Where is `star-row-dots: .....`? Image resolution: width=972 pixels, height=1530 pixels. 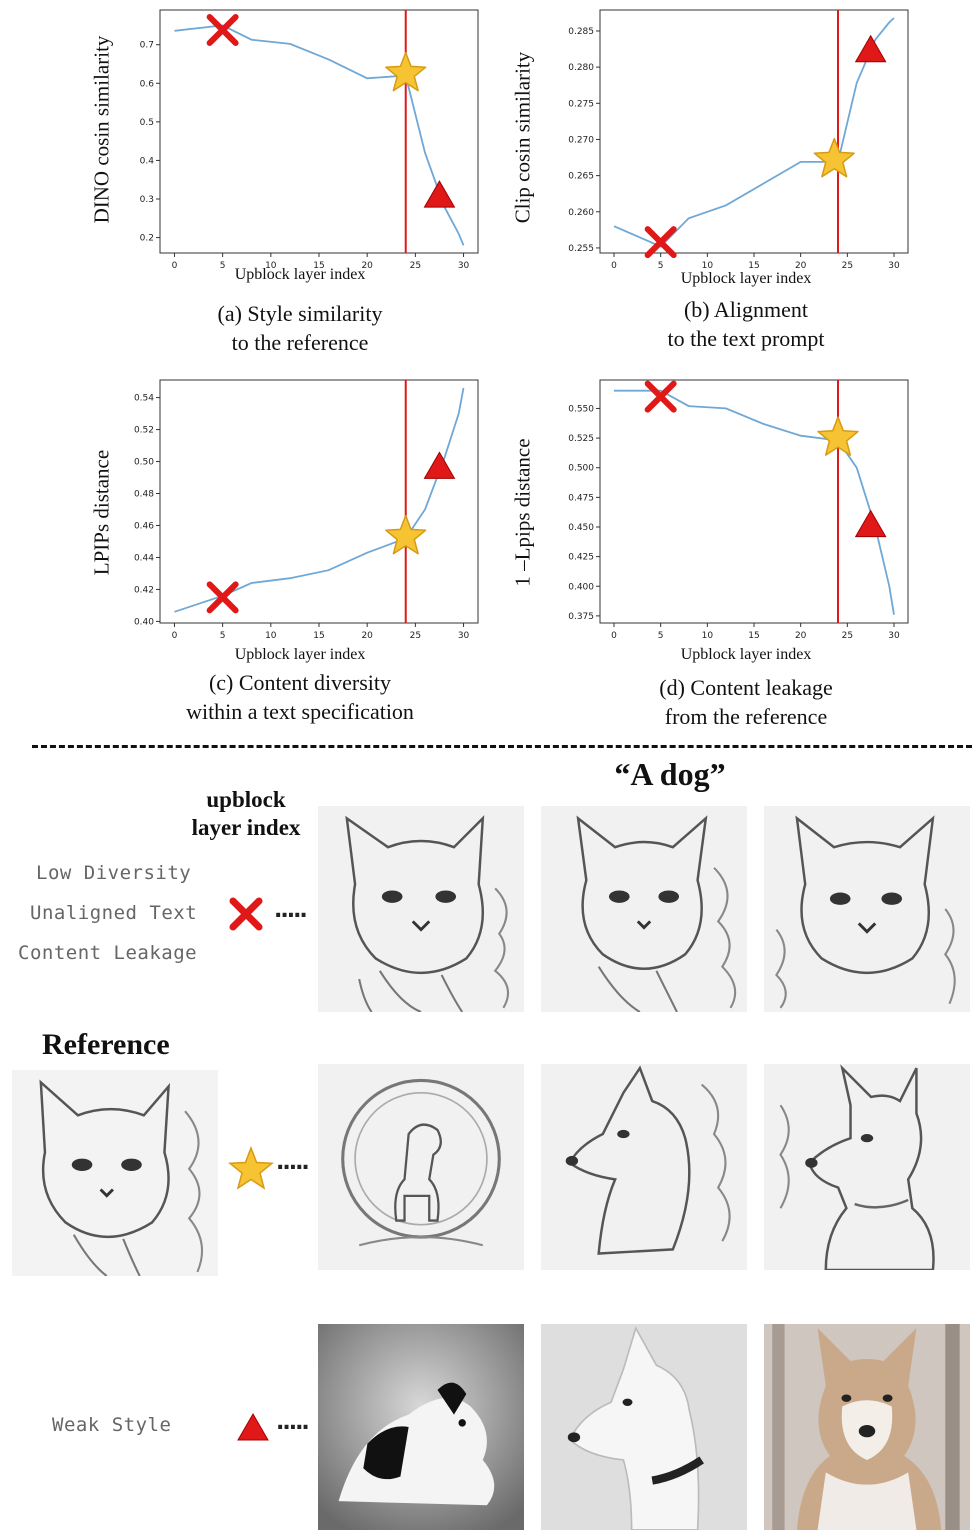
star-row-dots: ..... is located at coordinates (293, 1162).